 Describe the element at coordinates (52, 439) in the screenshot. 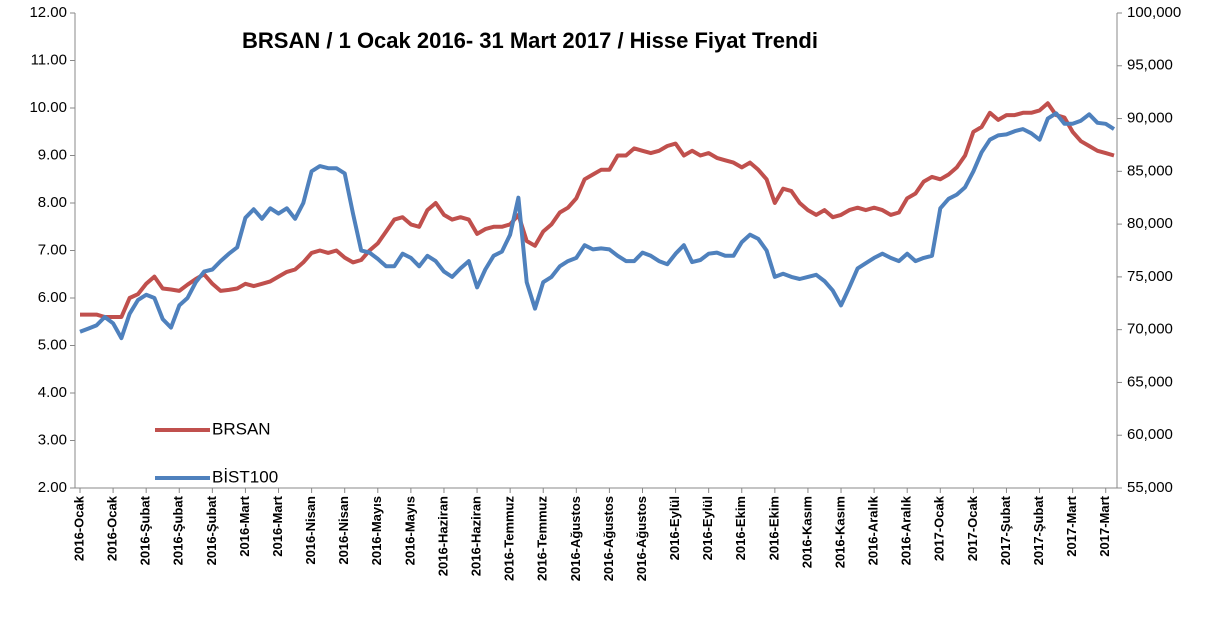

I see `y-tick-label: 3.00` at that location.